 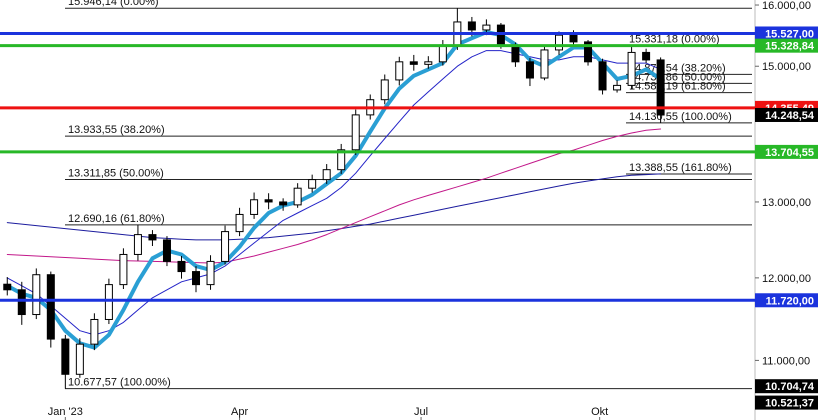 What do you see at coordinates (680, 168) in the screenshot?
I see `fib-label: 13.388,55 (161.80%)` at bounding box center [680, 168].